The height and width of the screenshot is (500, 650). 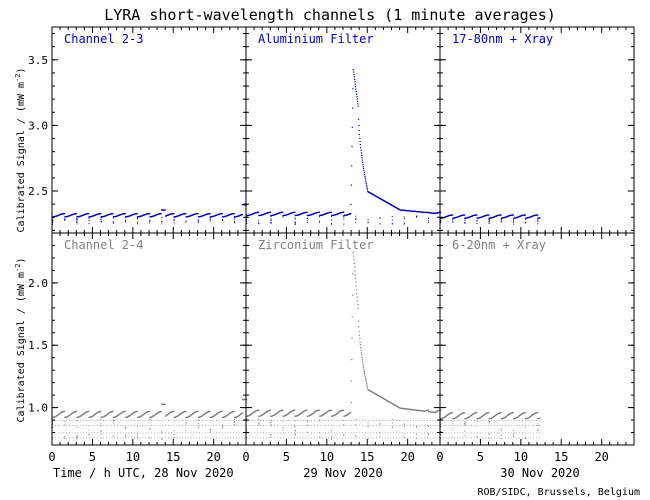 I want to click on panel-bottom-3: 6-20nm + Xray 0 5 10 15 20, so click(x=535, y=348).